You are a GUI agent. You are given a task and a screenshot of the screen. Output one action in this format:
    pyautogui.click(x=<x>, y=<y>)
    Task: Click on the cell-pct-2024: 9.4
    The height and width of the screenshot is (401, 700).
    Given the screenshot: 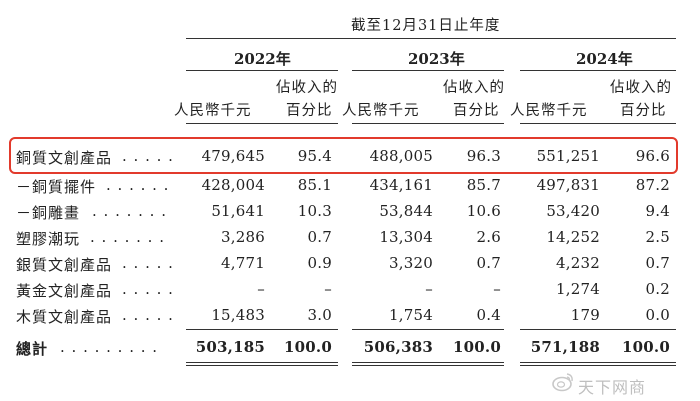 What is the action you would take?
    pyautogui.click(x=657, y=211)
    